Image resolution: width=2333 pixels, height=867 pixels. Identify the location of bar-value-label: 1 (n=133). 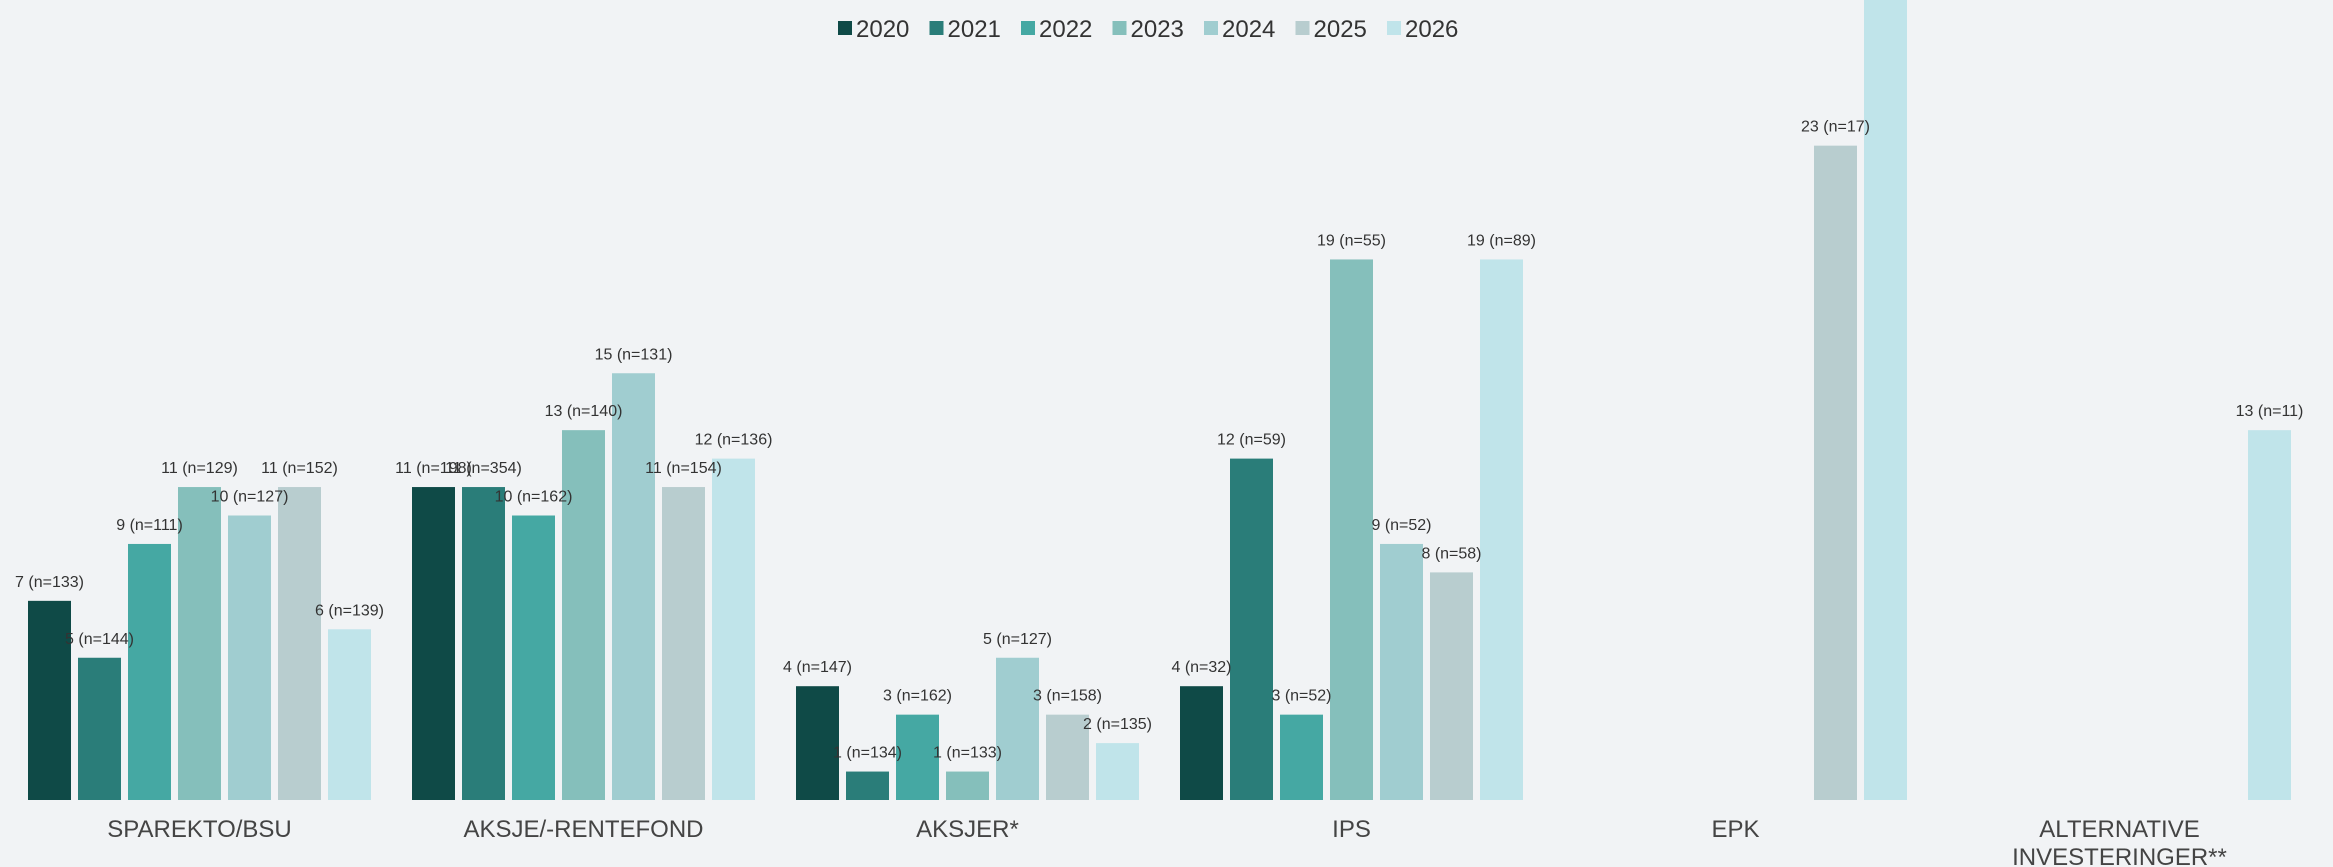
(967, 753).